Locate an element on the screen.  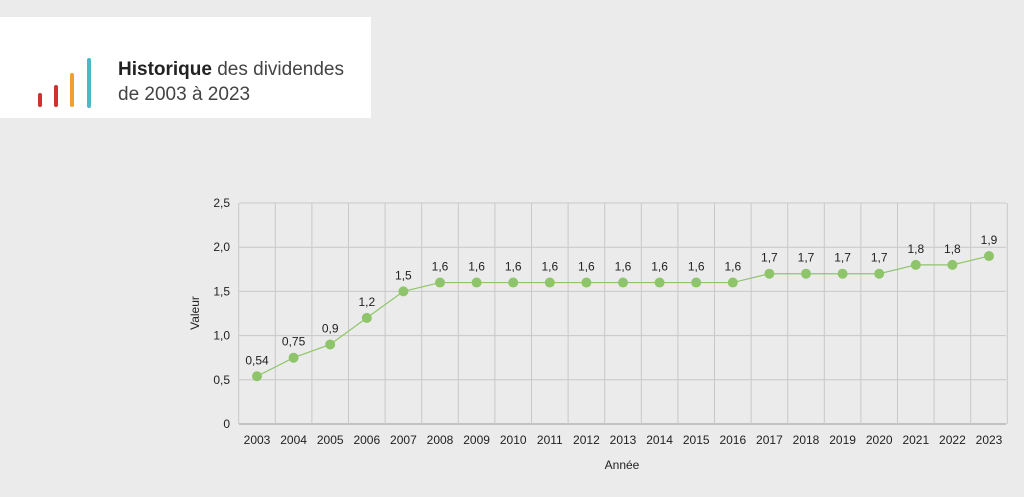
y-axis-ticks: 0 0,5 1,0 1,5 2,0 2,5 is located at coordinates (221, 313).